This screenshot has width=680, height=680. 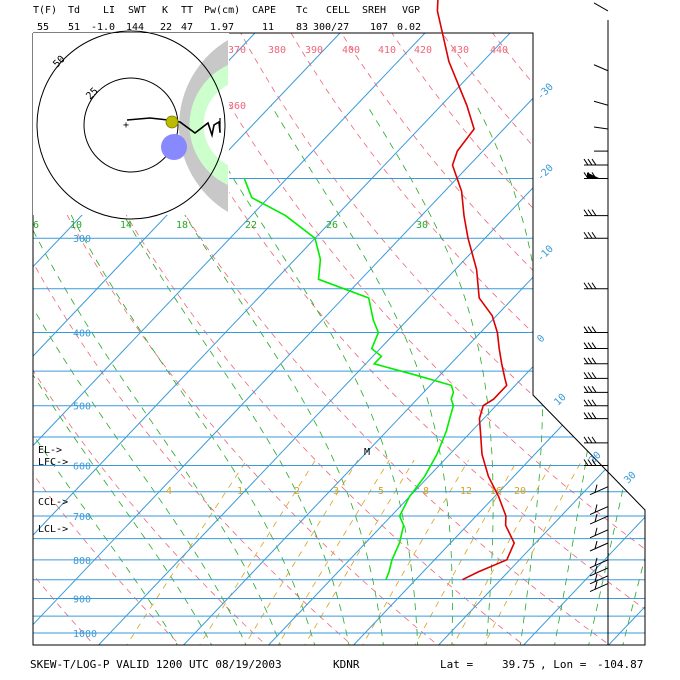 I want to click on header-value: 107, so click(x=379, y=27).